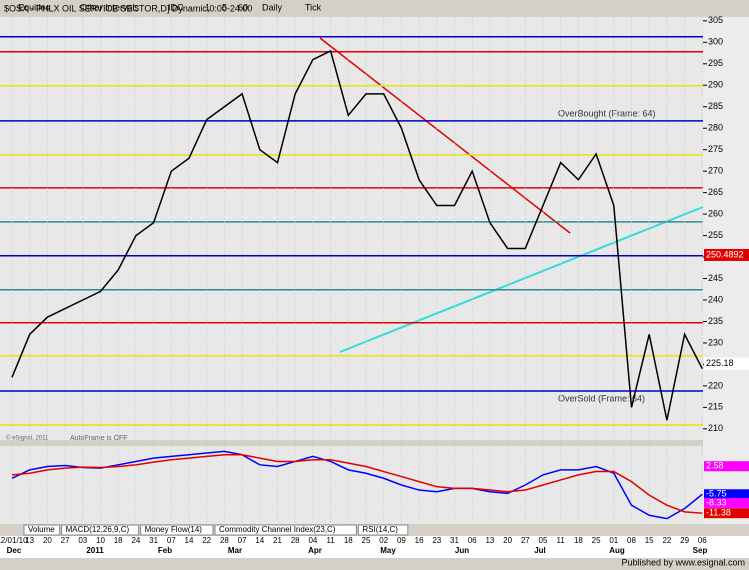 The image size is (749, 570). Describe the element at coordinates (726, 270) in the screenshot. I see `price-axis` at that location.